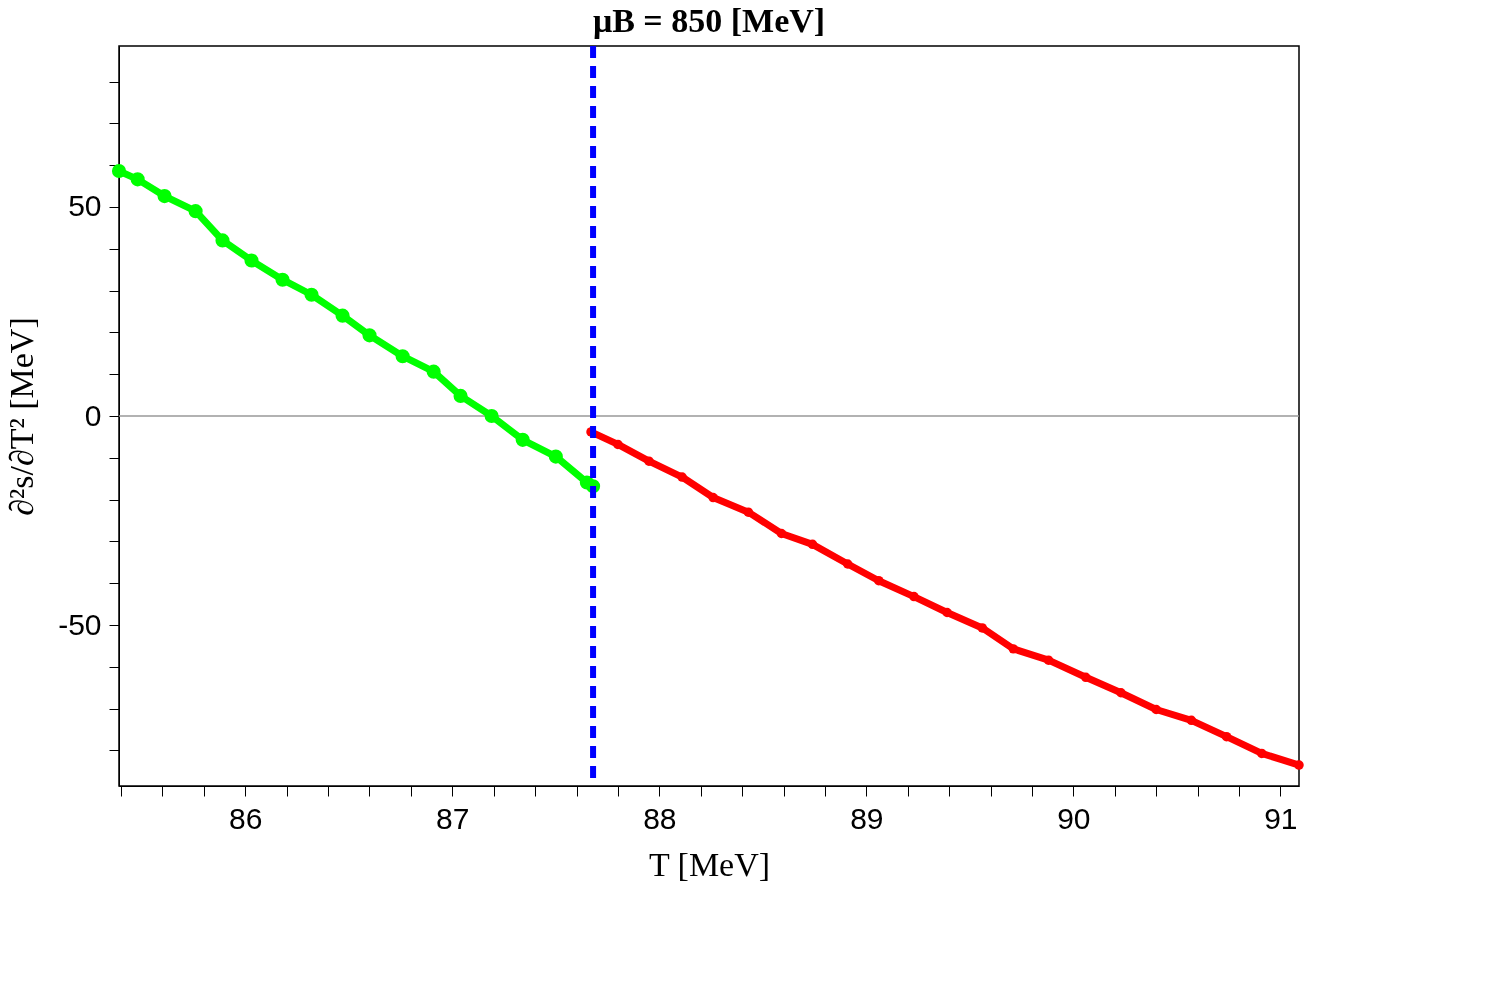 Image resolution: width=1492 pixels, height=986 pixels. Describe the element at coordinates (1074, 818) in the screenshot. I see `x-tick-label: 90` at that location.